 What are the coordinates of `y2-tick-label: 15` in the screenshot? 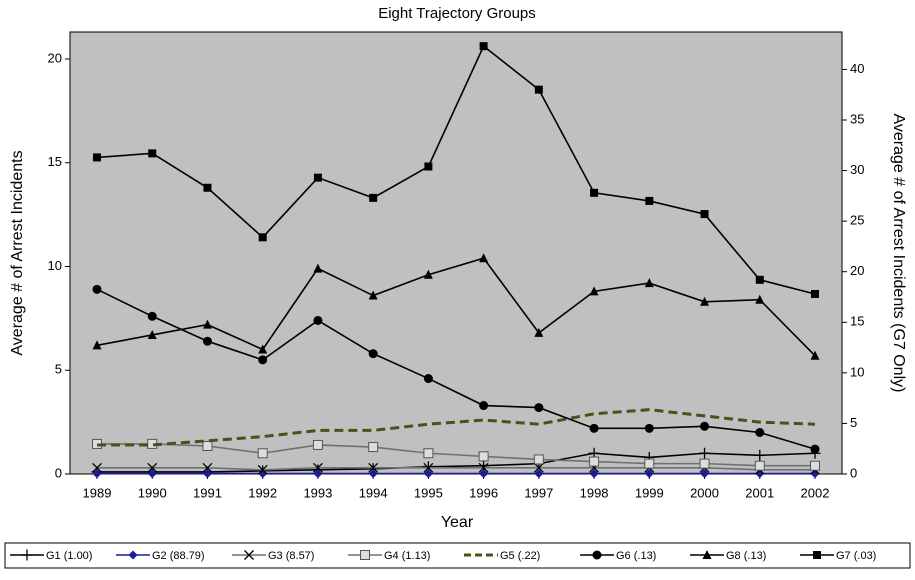 It's located at (857, 321).